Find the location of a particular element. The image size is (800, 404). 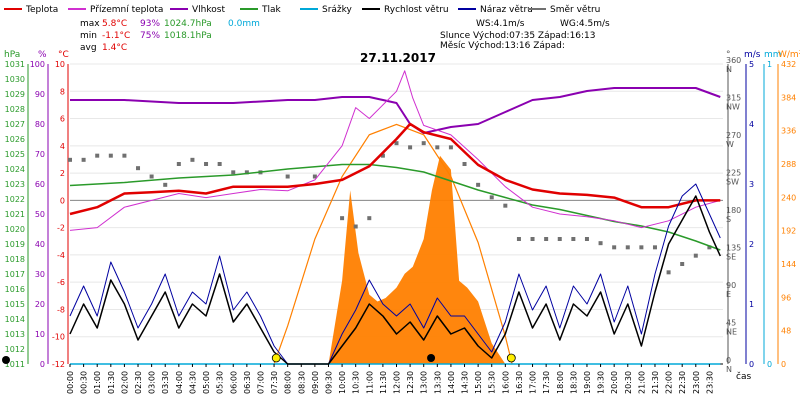

stat-ws: WS:4.1m/s is located at coordinates (500, 24).